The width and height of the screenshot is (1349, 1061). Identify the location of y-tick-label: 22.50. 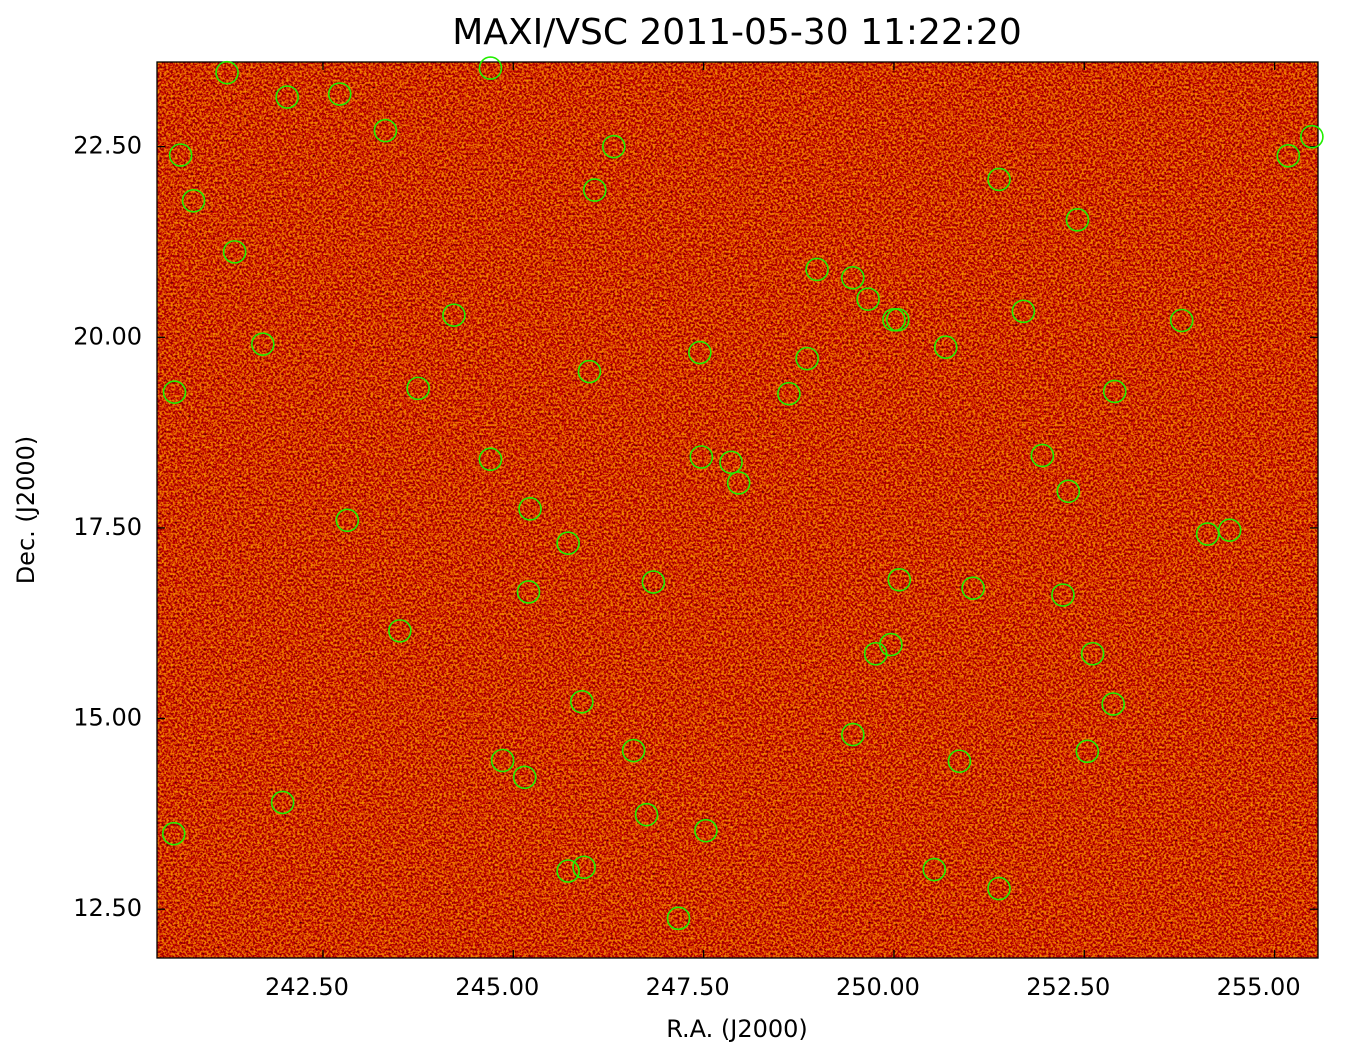
(107, 146).